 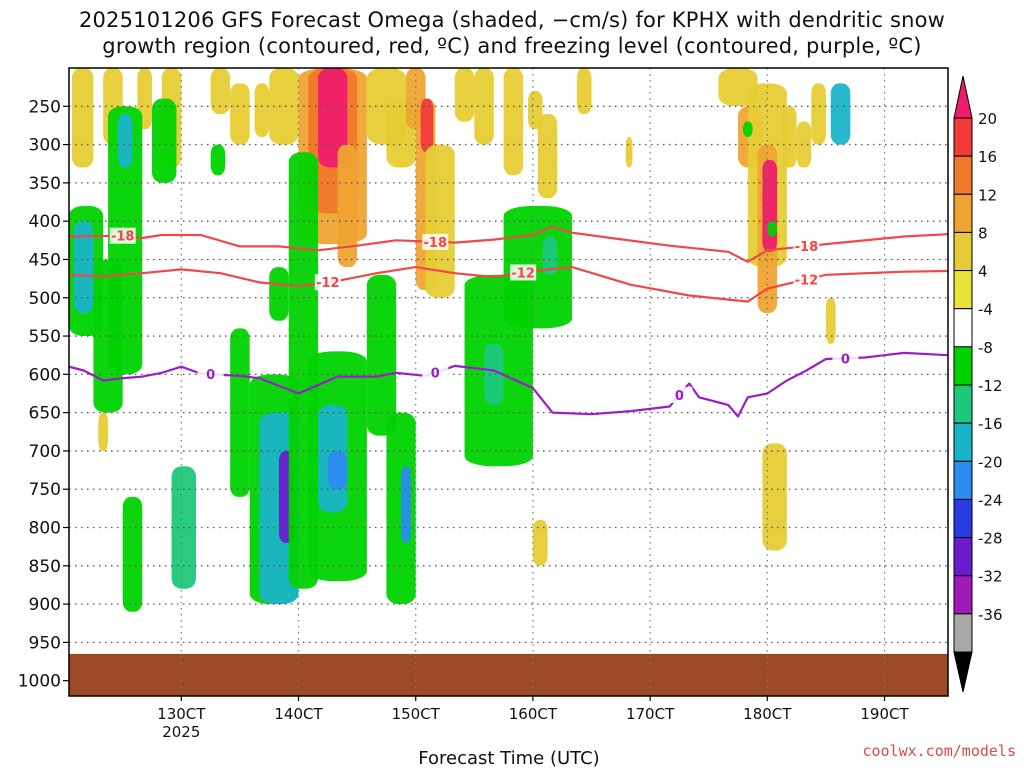 What do you see at coordinates (45, 643) in the screenshot?
I see `y-tick-label: 950` at bounding box center [45, 643].